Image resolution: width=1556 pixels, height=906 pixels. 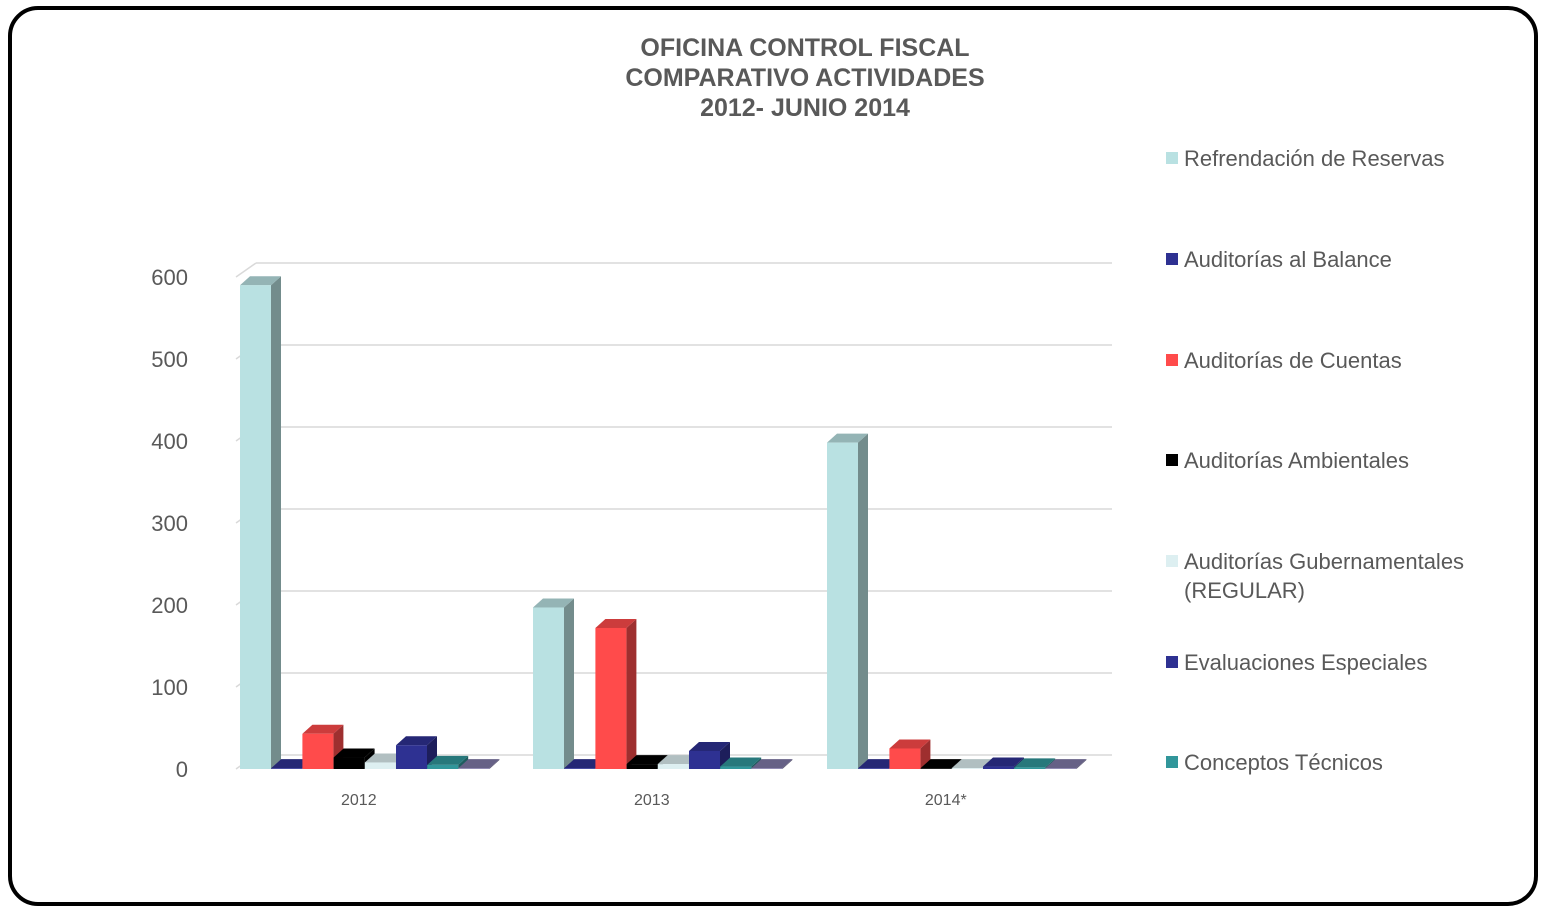 I want to click on legend-item: Conceptos Técnicos, so click(x=1340, y=762).